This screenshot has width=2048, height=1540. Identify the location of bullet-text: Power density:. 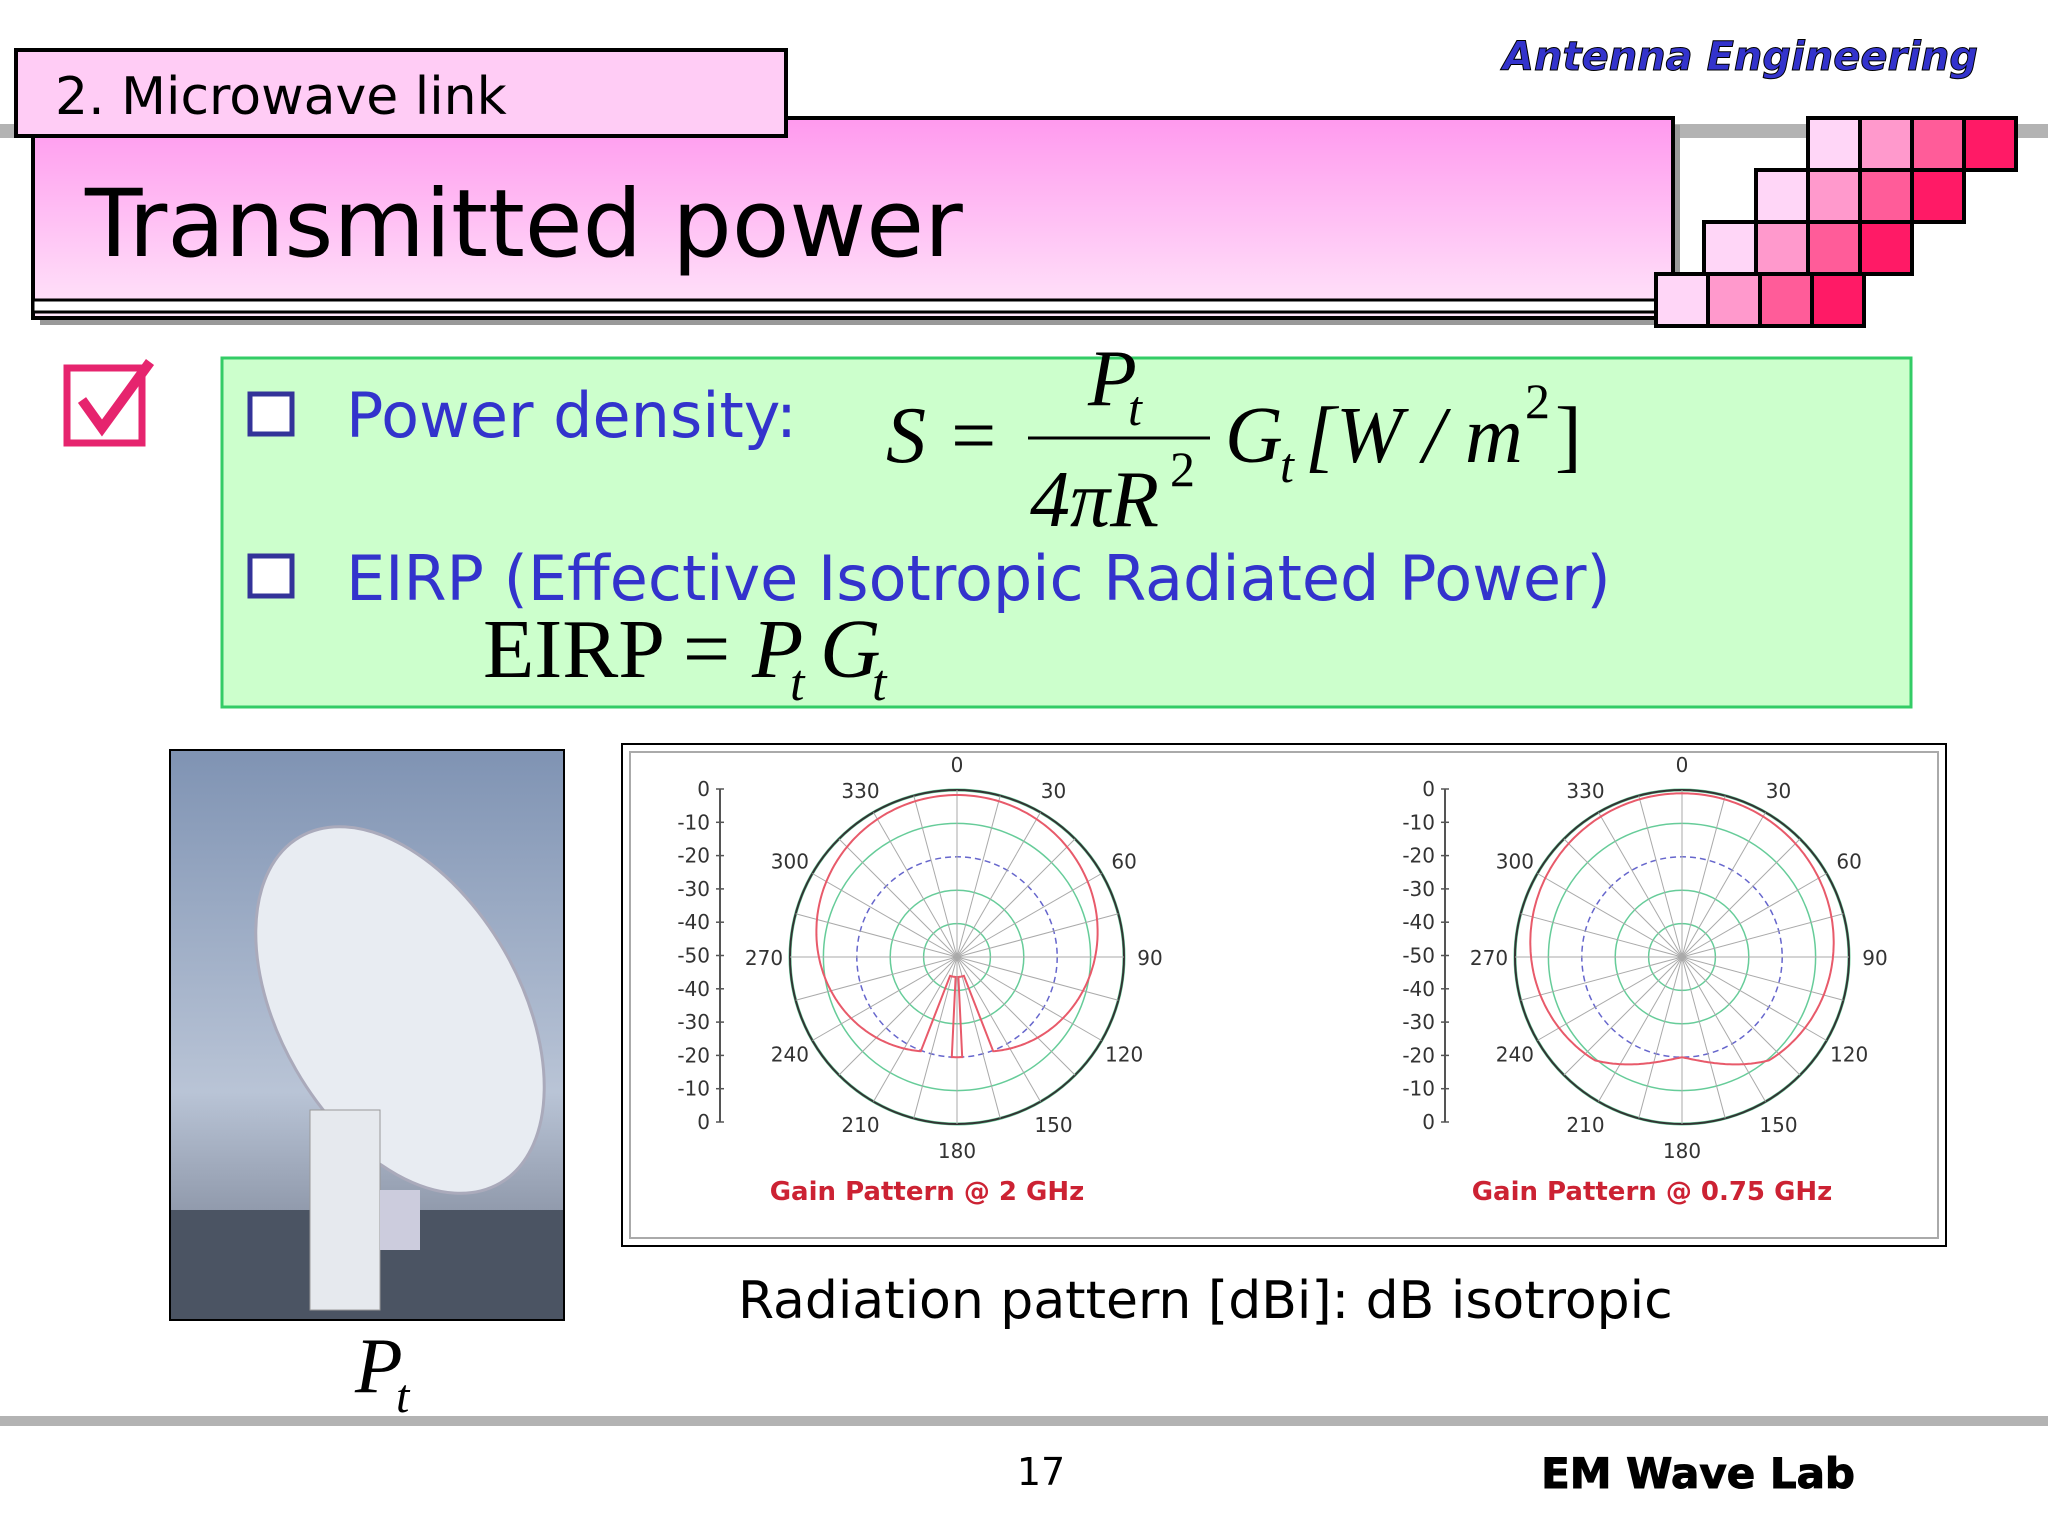
(571, 415).